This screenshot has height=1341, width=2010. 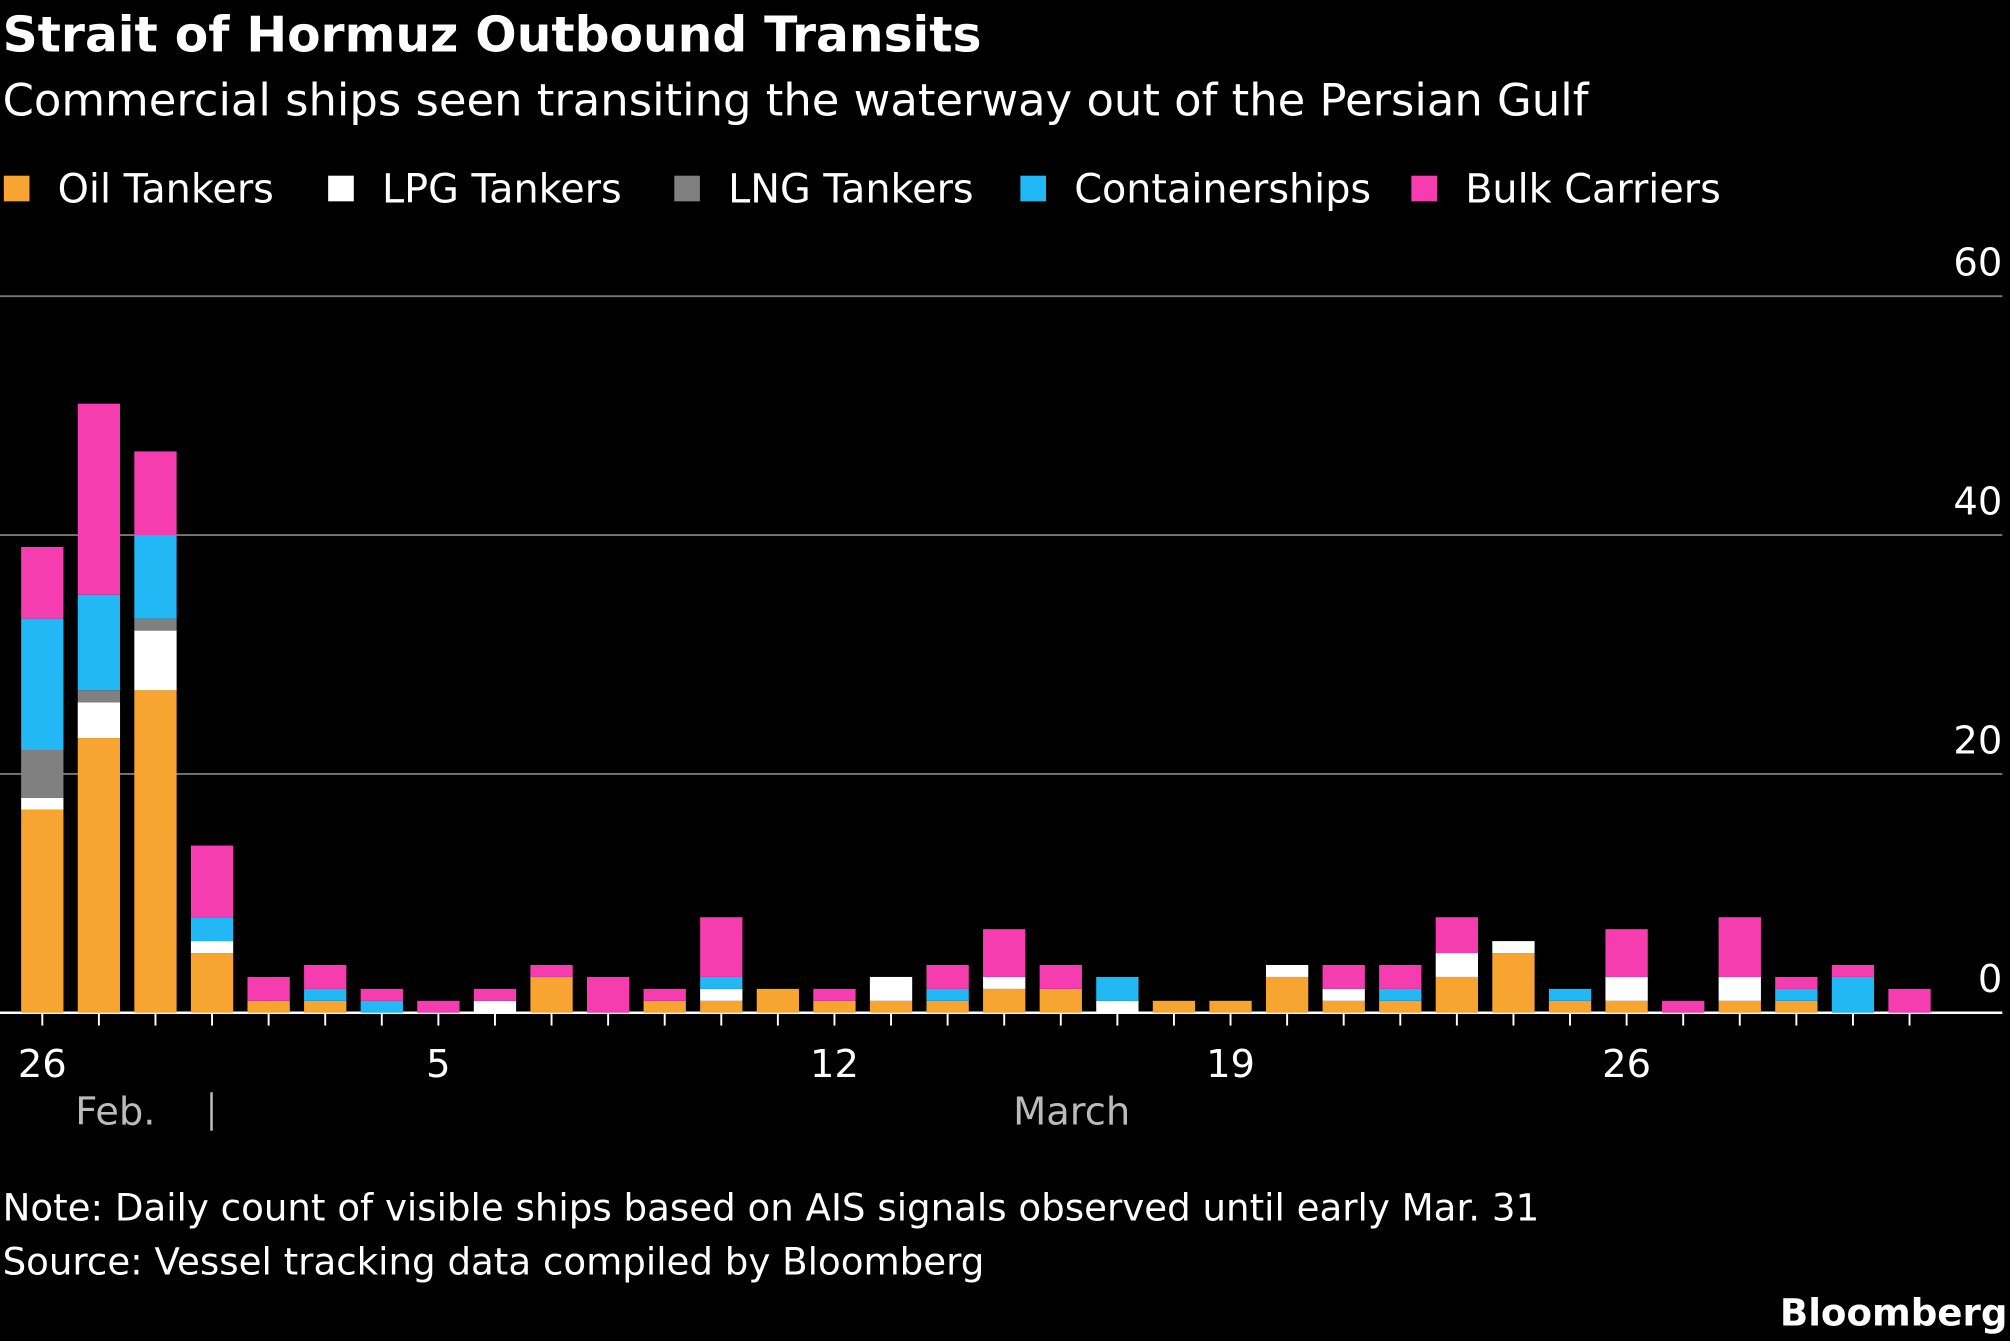 I want to click on legend-label: Containerships, so click(x=1222, y=190).